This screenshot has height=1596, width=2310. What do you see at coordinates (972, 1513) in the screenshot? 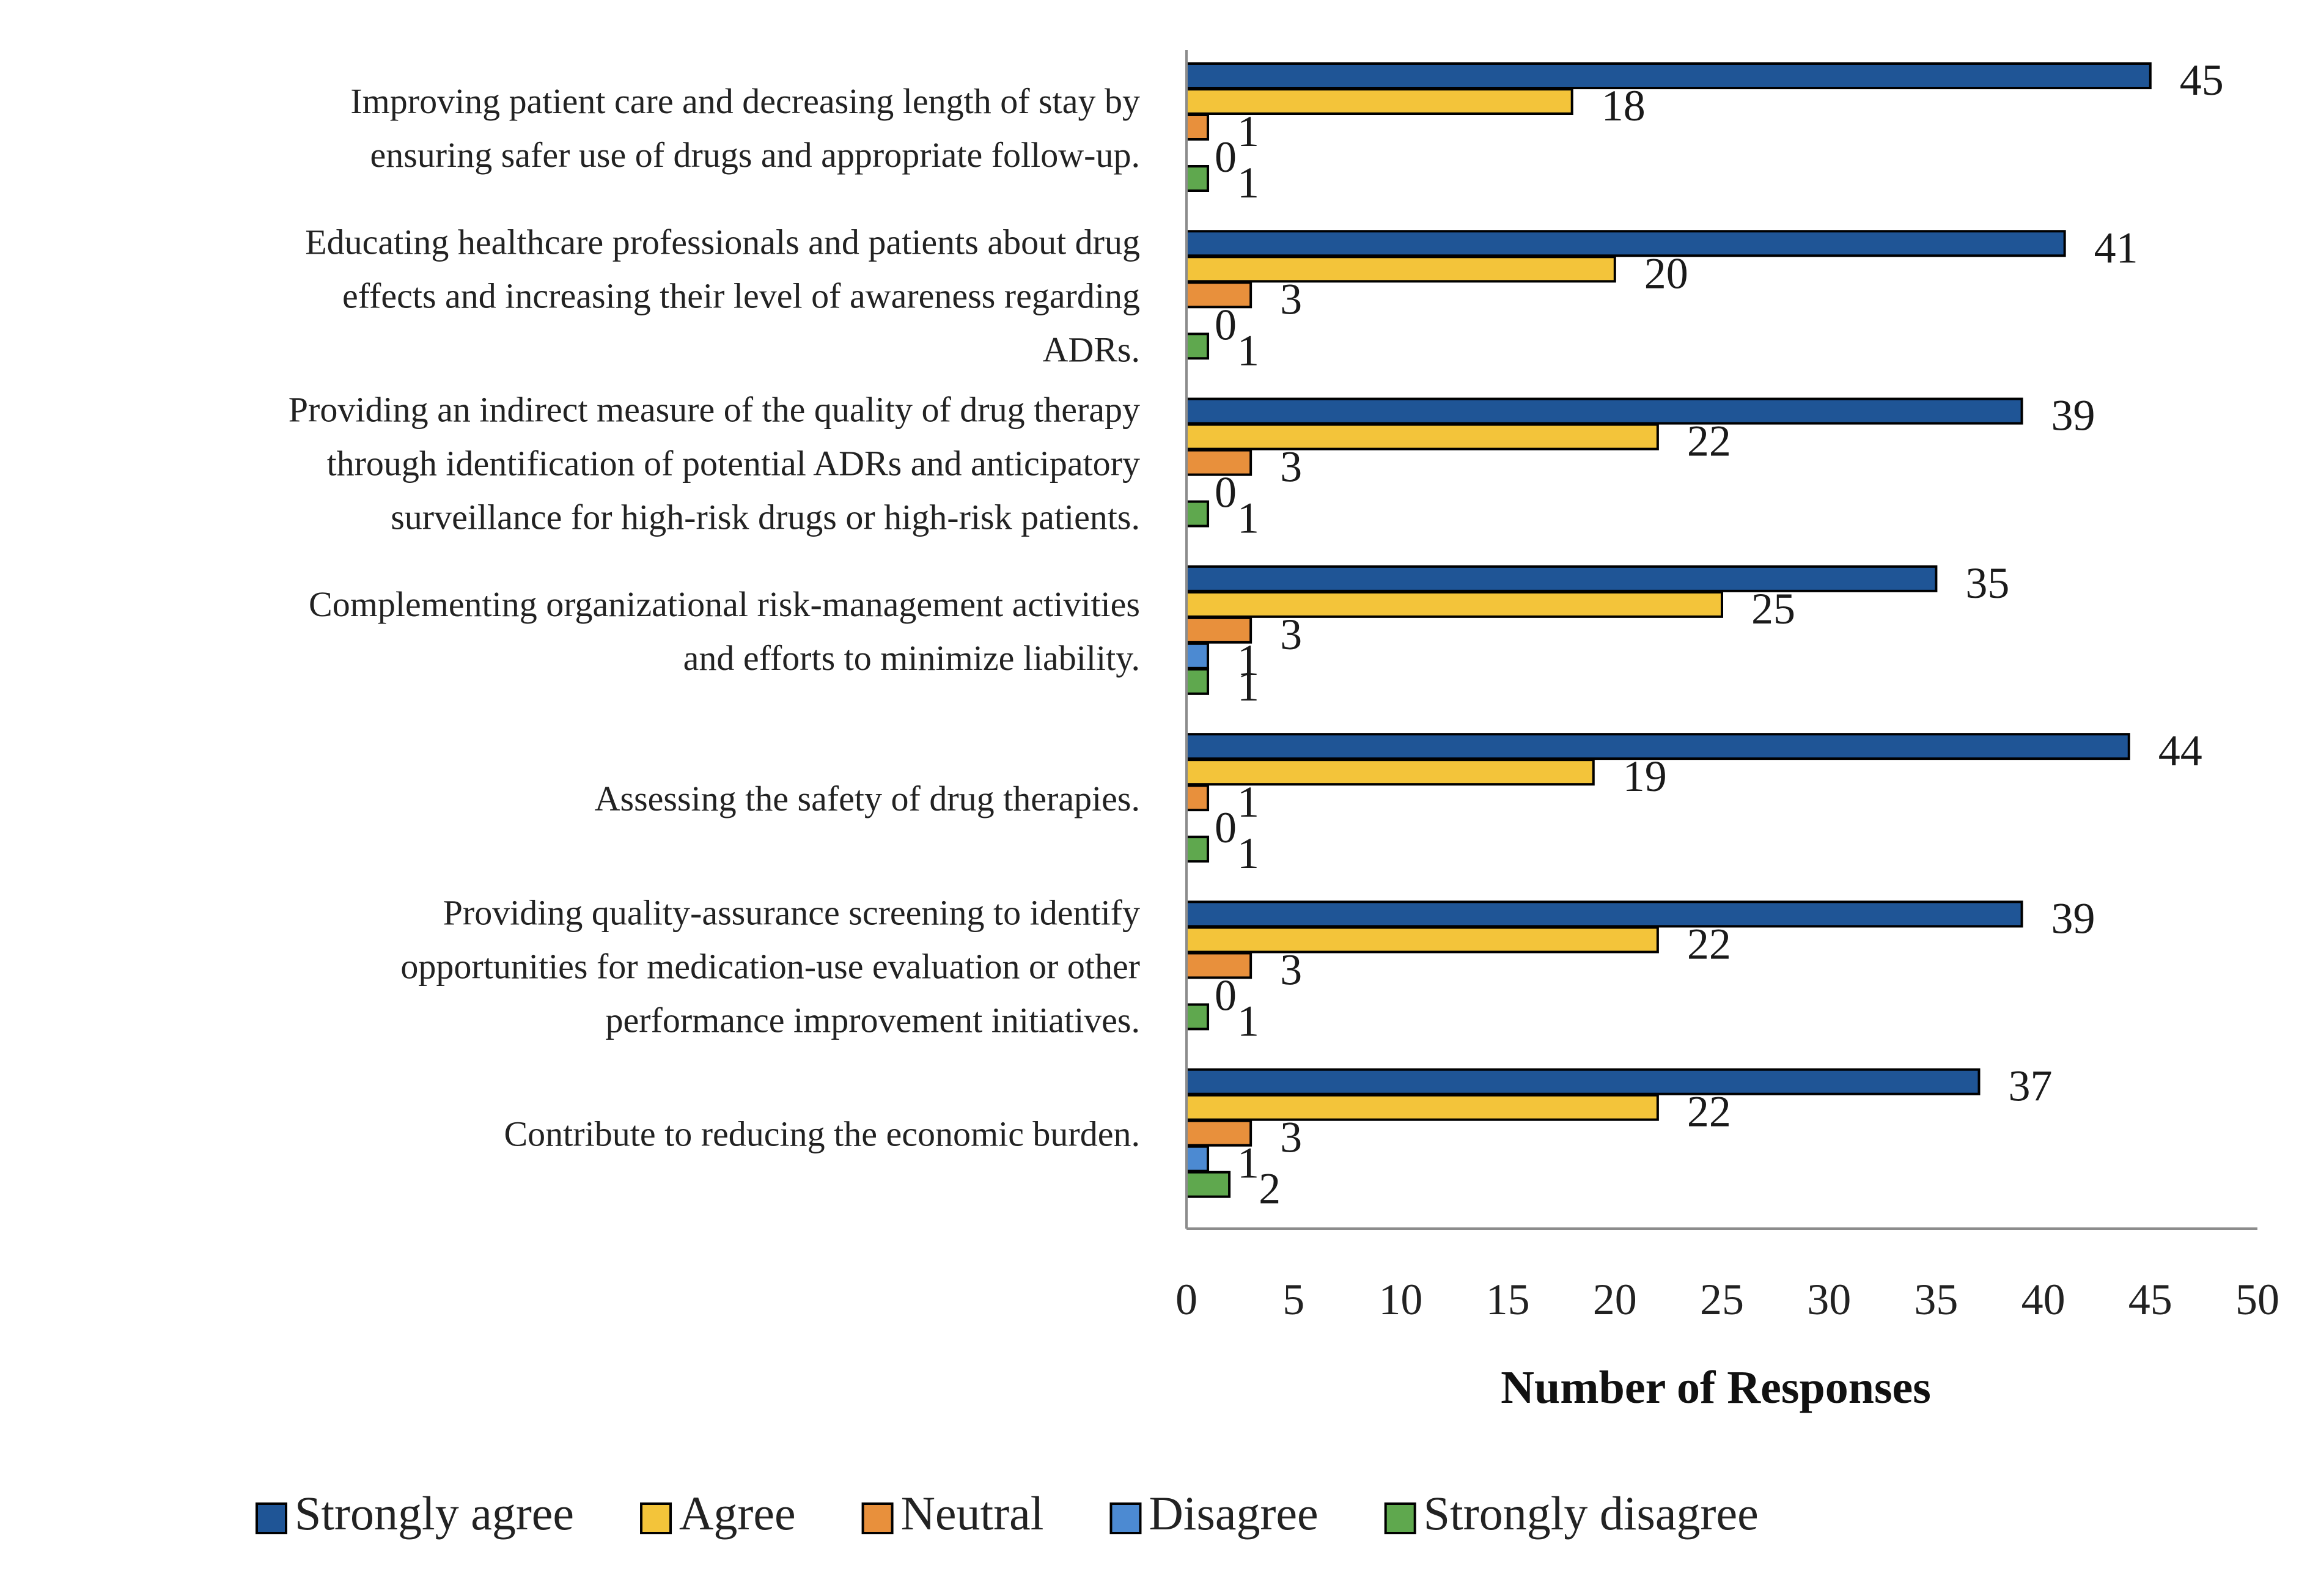
I see `legend-label: Neutral` at bounding box center [972, 1513].